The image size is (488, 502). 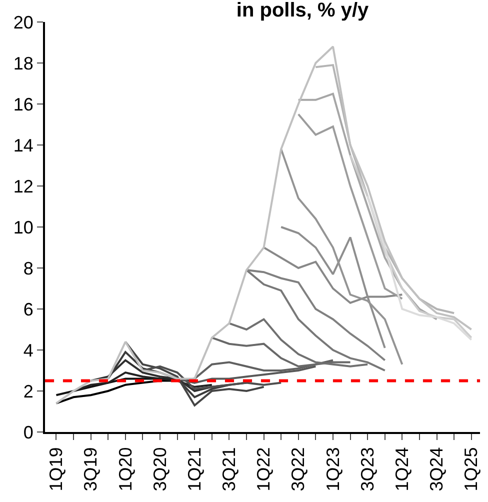 What do you see at coordinates (194, 469) in the screenshot?
I see `x-tick-label: 1Q21` at bounding box center [194, 469].